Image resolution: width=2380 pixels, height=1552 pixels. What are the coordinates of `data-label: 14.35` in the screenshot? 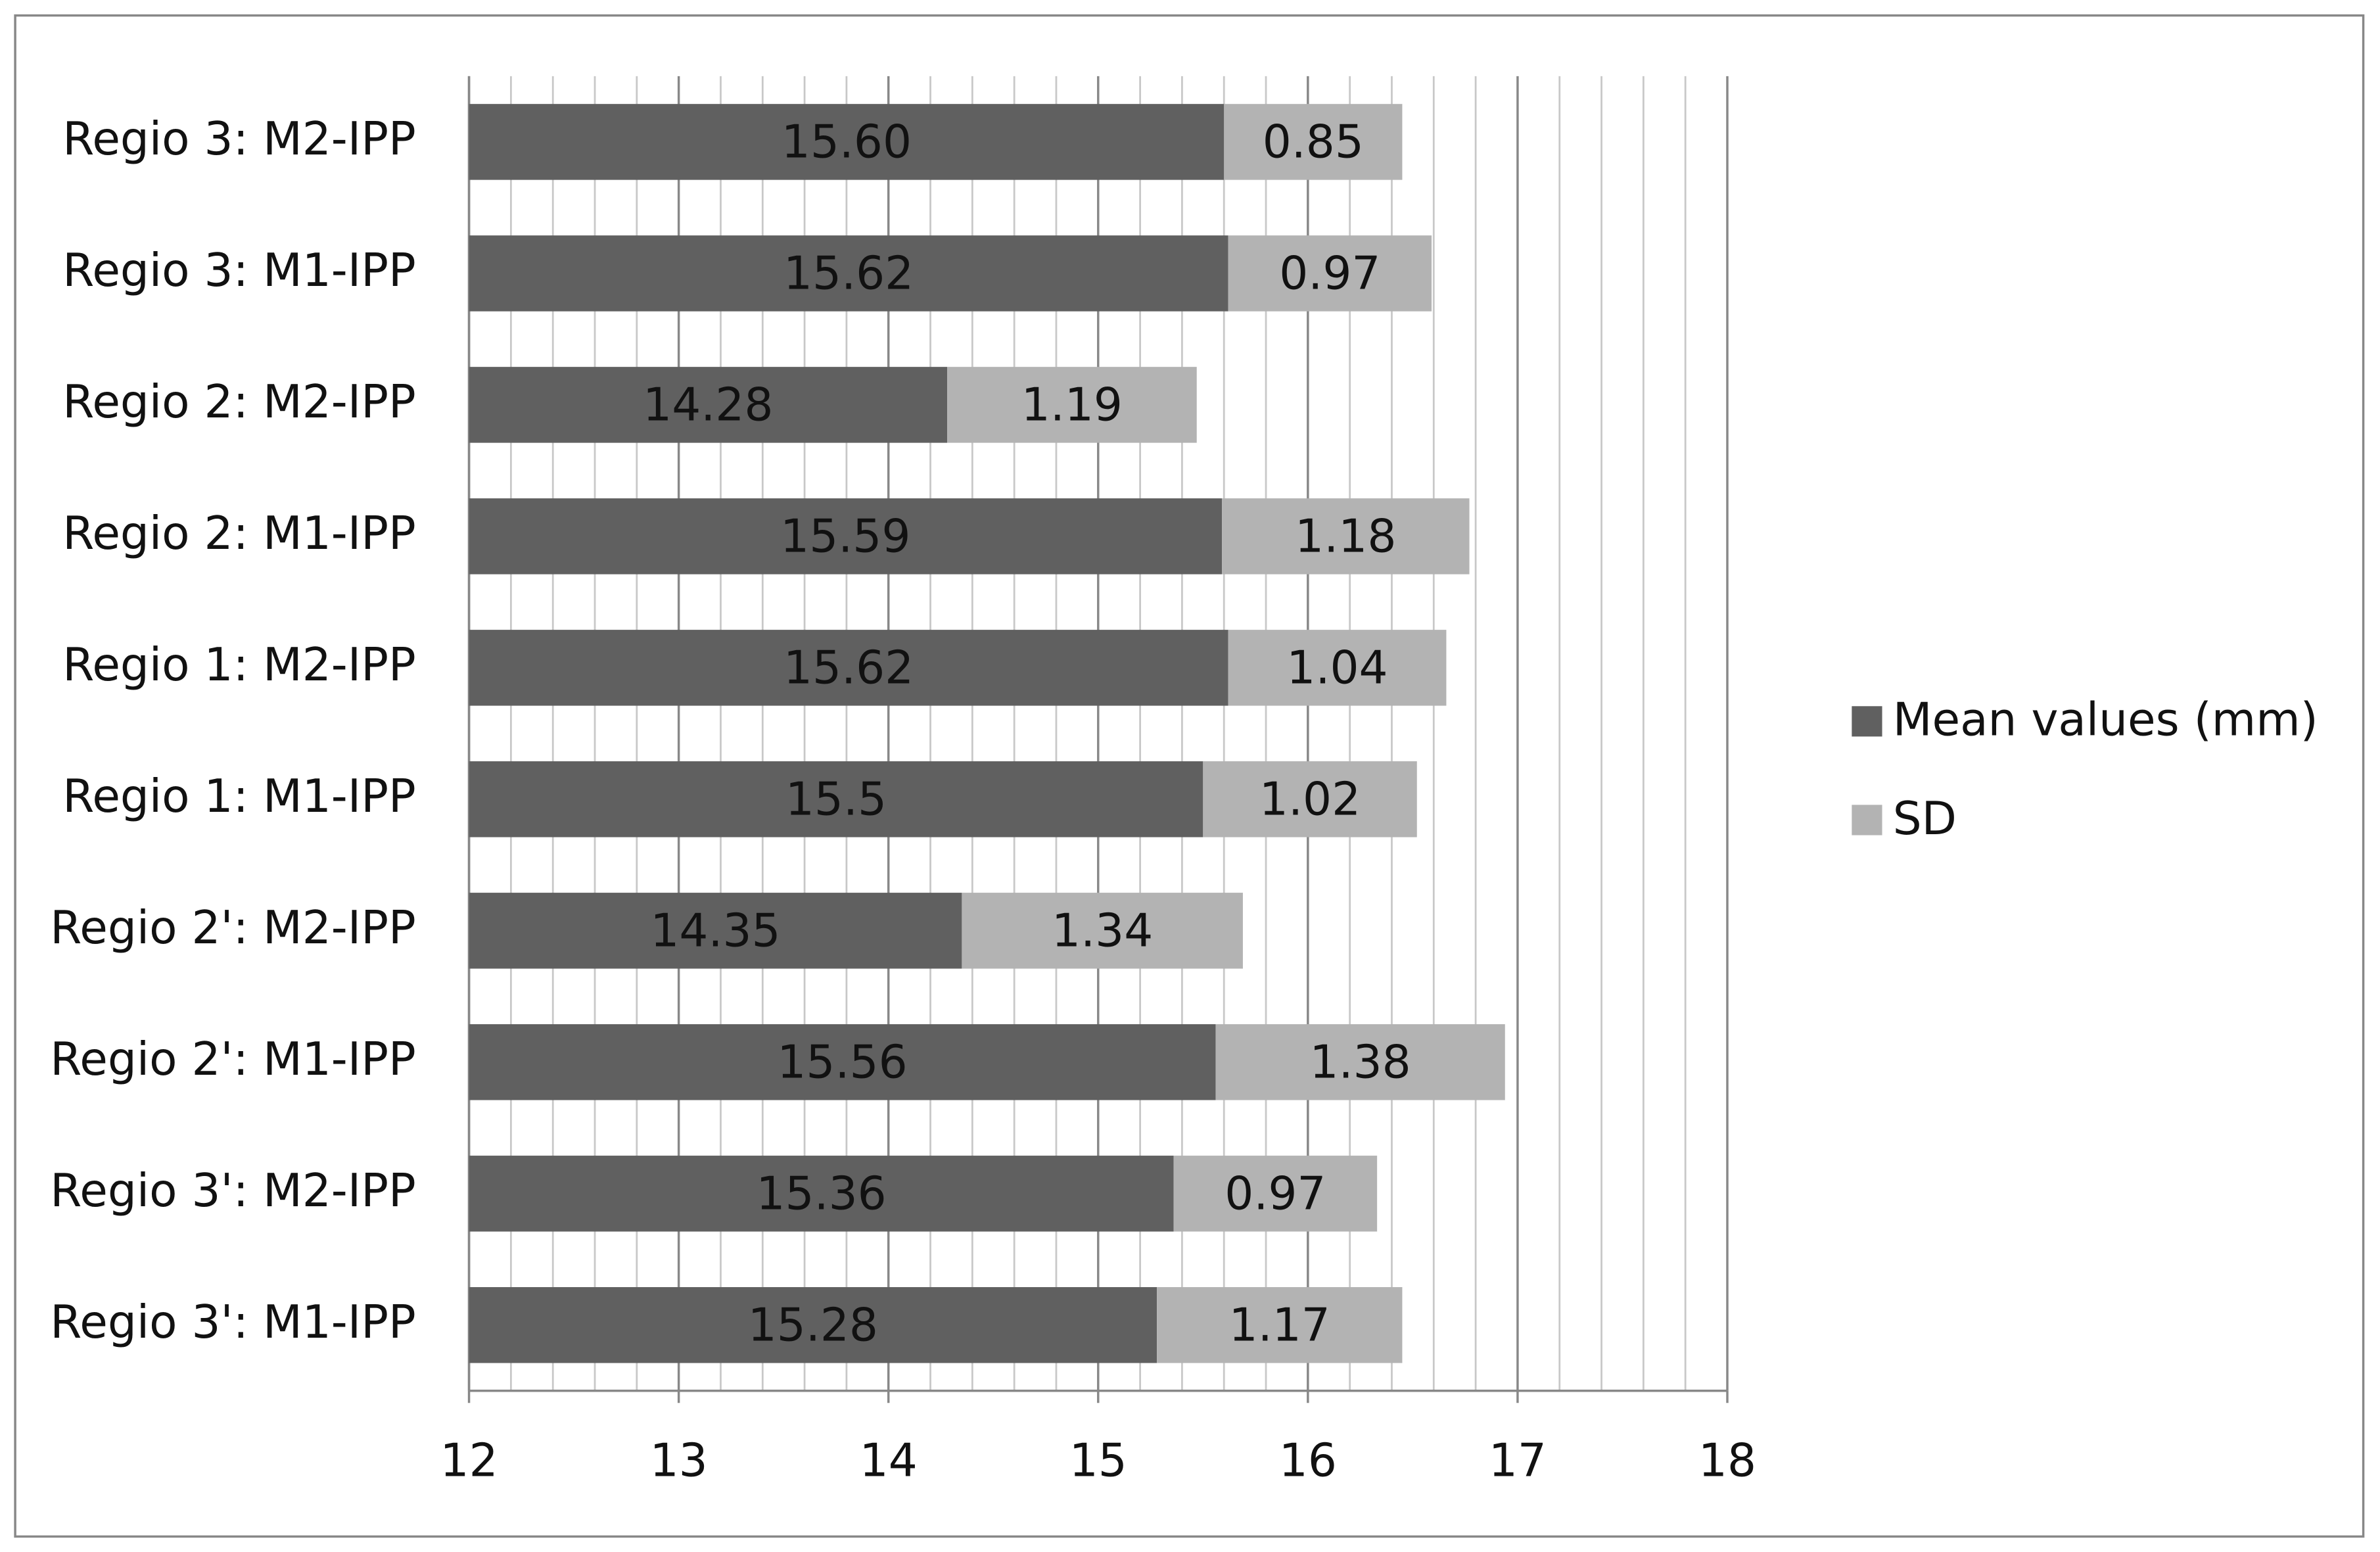 It's located at (715, 931).